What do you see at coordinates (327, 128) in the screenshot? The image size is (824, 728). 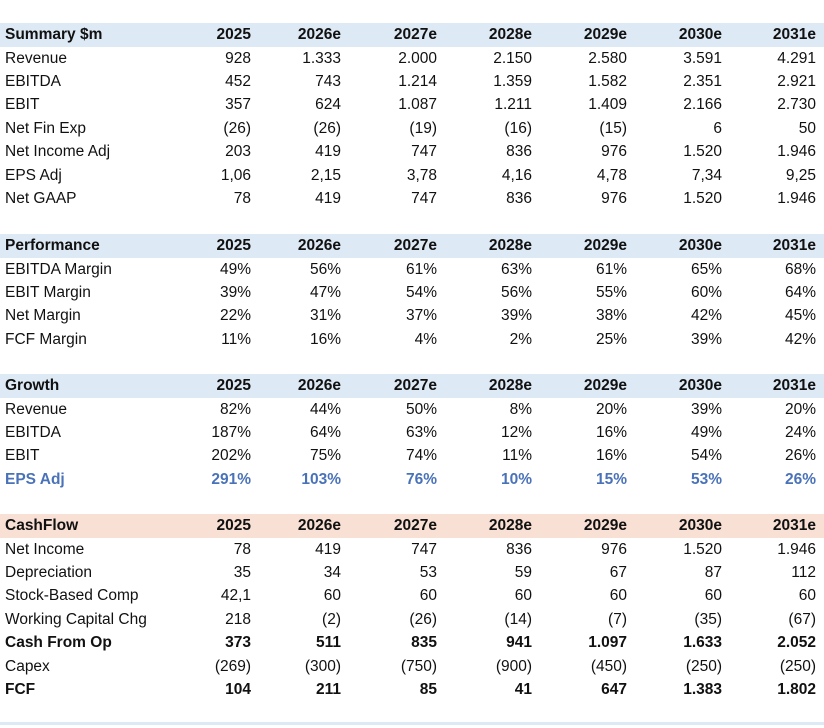 I see `row-value: (26)` at bounding box center [327, 128].